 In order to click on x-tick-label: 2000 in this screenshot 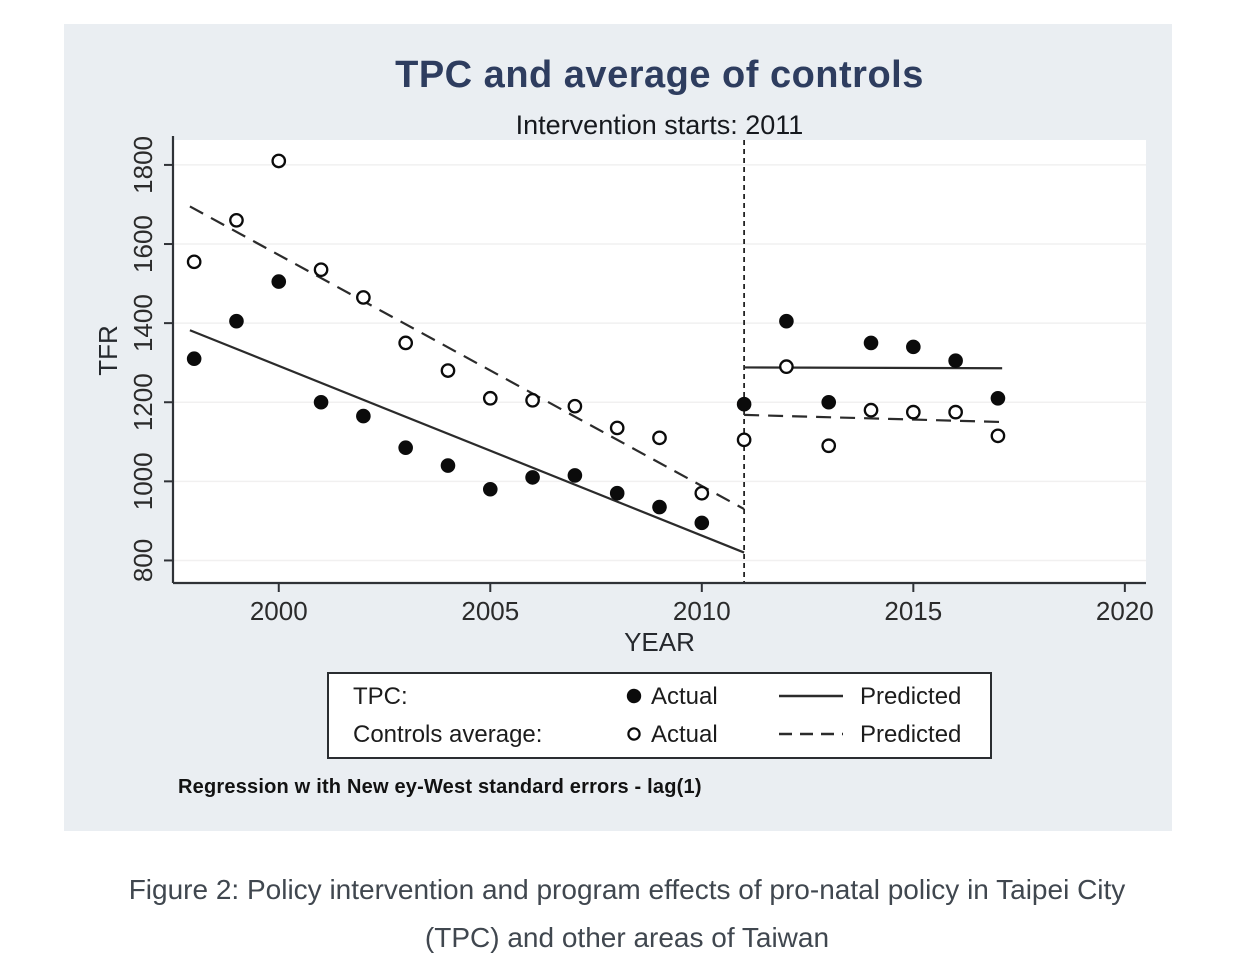, I will do `click(279, 611)`.